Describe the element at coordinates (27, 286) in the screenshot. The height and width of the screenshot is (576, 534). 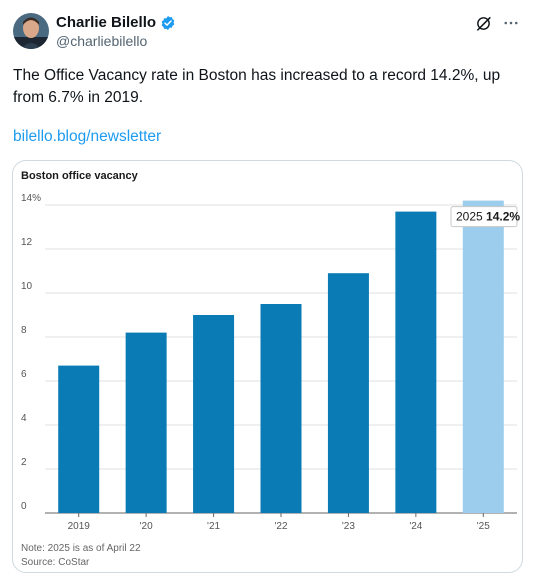
I see `y-tick-label: 10` at that location.